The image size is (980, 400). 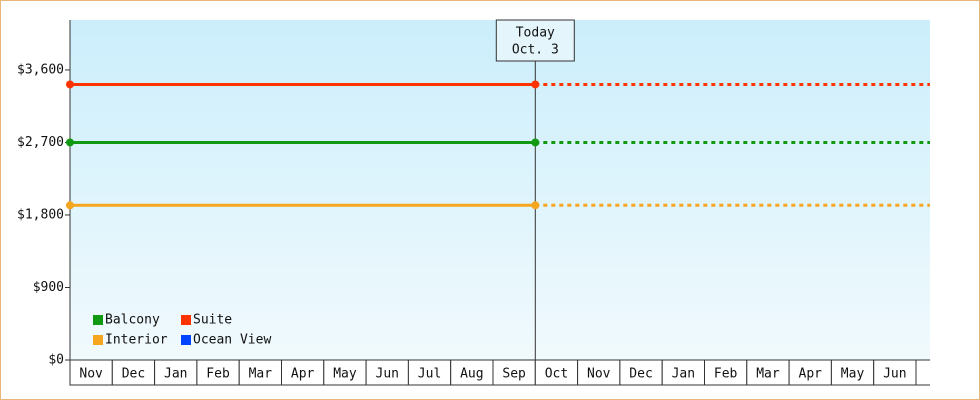 I want to click on x-tick-label: Aug, so click(x=471, y=374).